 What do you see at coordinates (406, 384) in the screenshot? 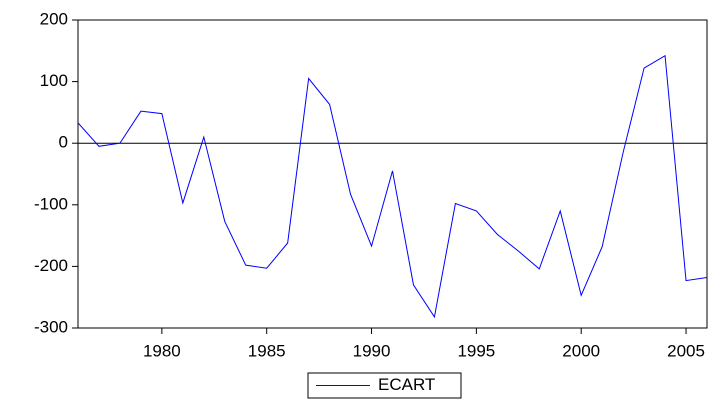
I see `legend-label: ECART` at bounding box center [406, 384].